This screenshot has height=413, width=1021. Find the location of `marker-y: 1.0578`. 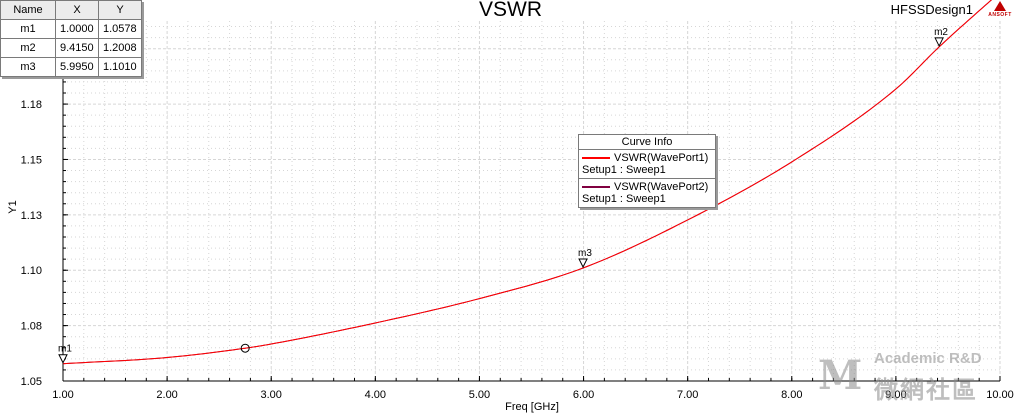

marker-y: 1.0578 is located at coordinates (120, 29).